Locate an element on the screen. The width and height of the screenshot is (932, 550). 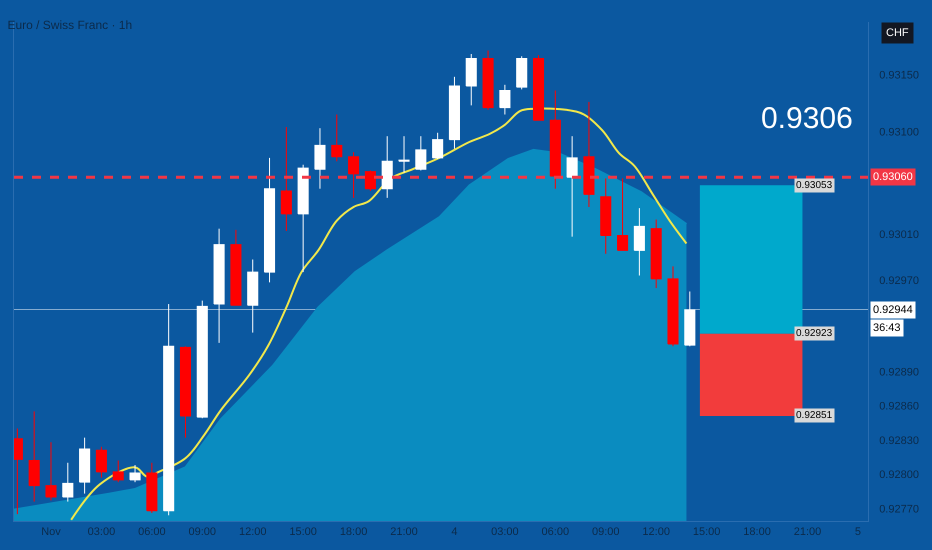
x-tick-label: 4 is located at coordinates (454, 532).